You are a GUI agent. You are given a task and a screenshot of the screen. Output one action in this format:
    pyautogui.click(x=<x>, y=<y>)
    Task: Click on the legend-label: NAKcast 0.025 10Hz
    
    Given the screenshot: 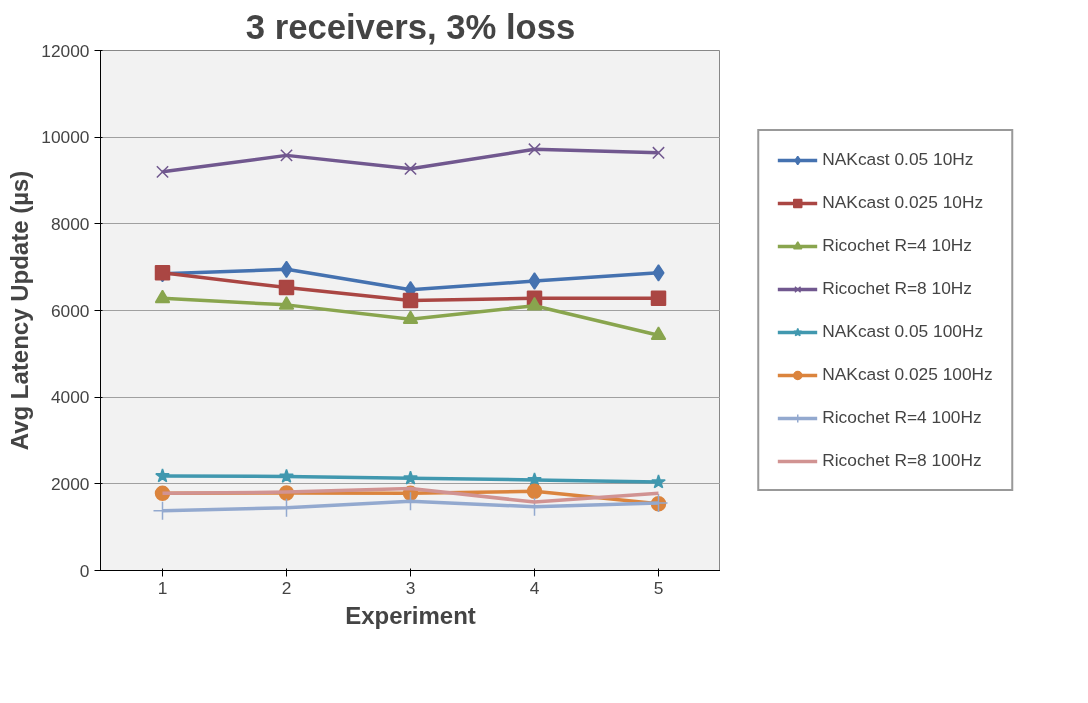 What is the action you would take?
    pyautogui.click(x=903, y=202)
    